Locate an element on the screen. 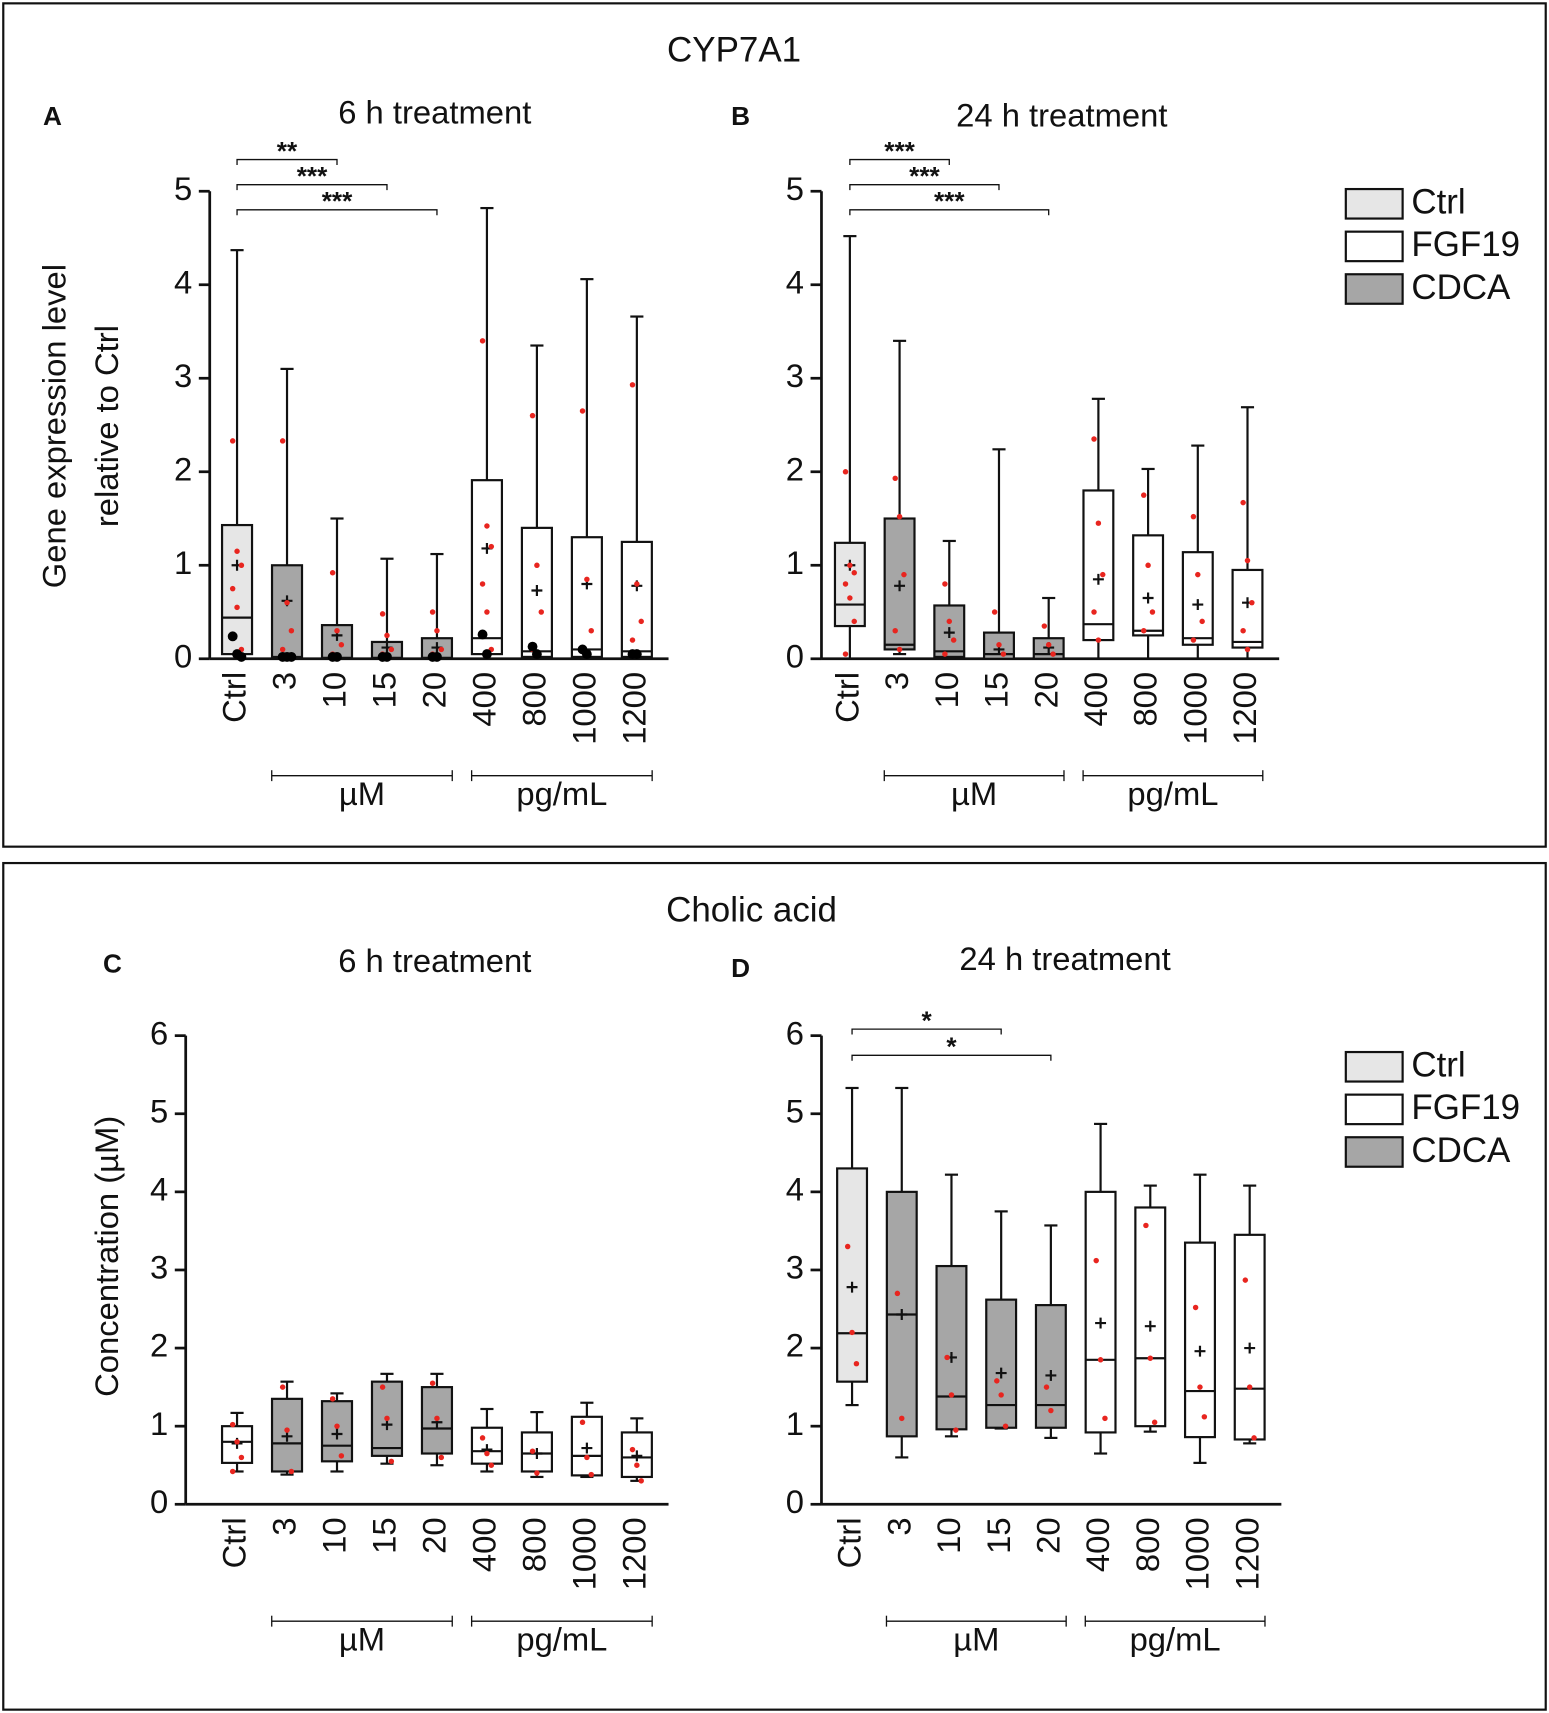 Image resolution: width=1549 pixels, height=1713 pixels. y-tick-label: 2 is located at coordinates (183, 468).